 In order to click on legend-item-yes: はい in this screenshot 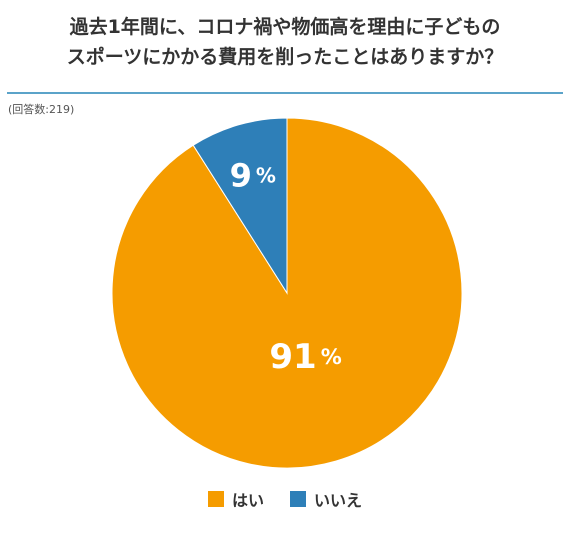, I will do `click(235, 499)`.